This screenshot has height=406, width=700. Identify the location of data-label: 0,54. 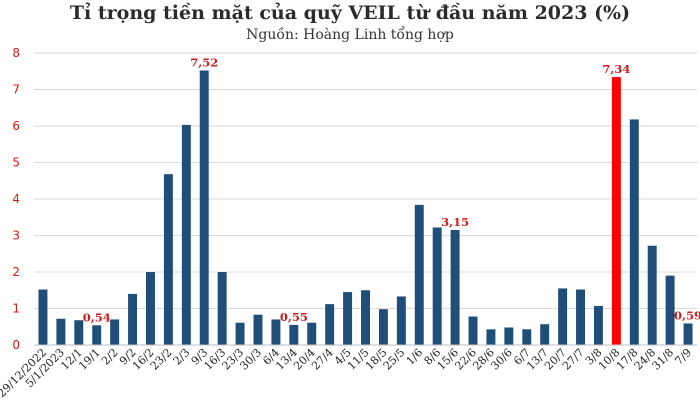
(97, 317).